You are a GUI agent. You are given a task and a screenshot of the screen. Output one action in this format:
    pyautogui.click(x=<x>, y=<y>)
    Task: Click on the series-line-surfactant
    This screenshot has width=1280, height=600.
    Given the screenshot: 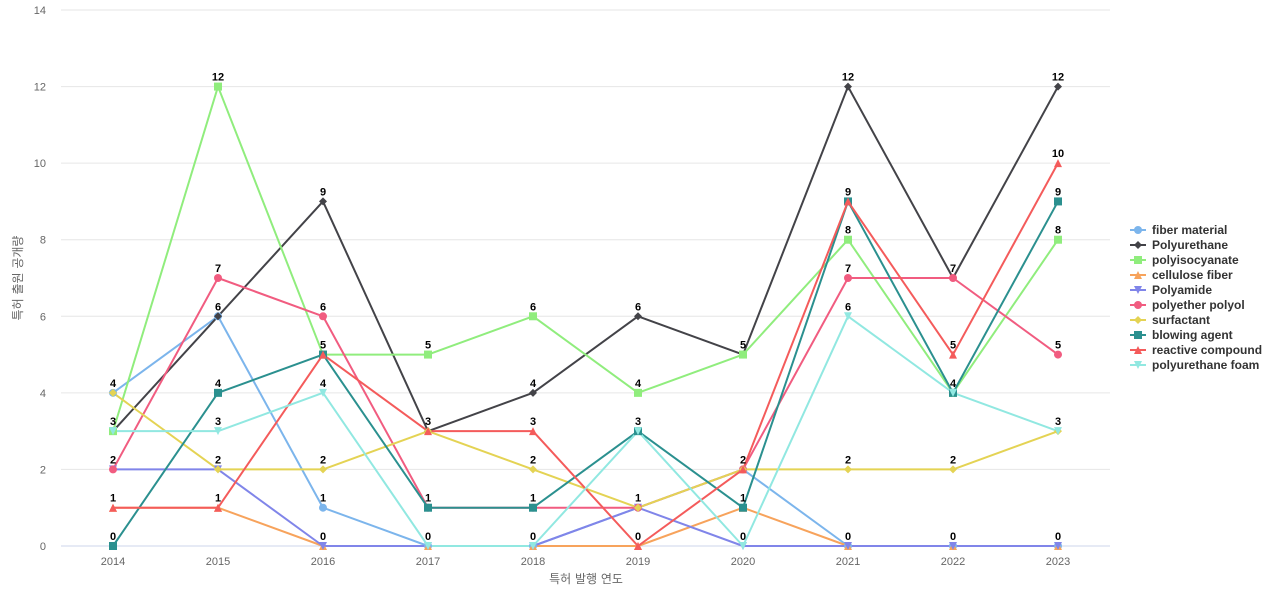 What is the action you would take?
    pyautogui.click(x=585, y=450)
    